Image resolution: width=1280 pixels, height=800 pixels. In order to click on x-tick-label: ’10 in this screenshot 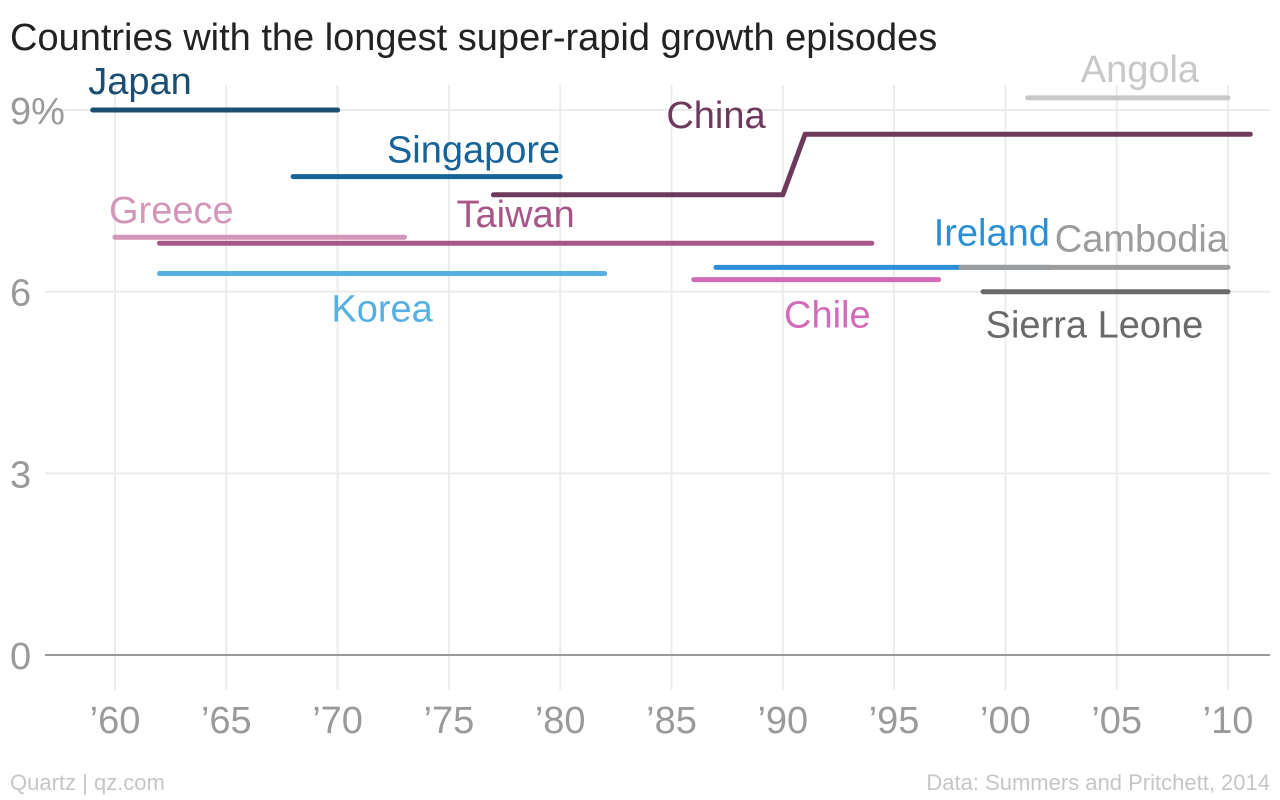, I will do `click(1228, 721)`.